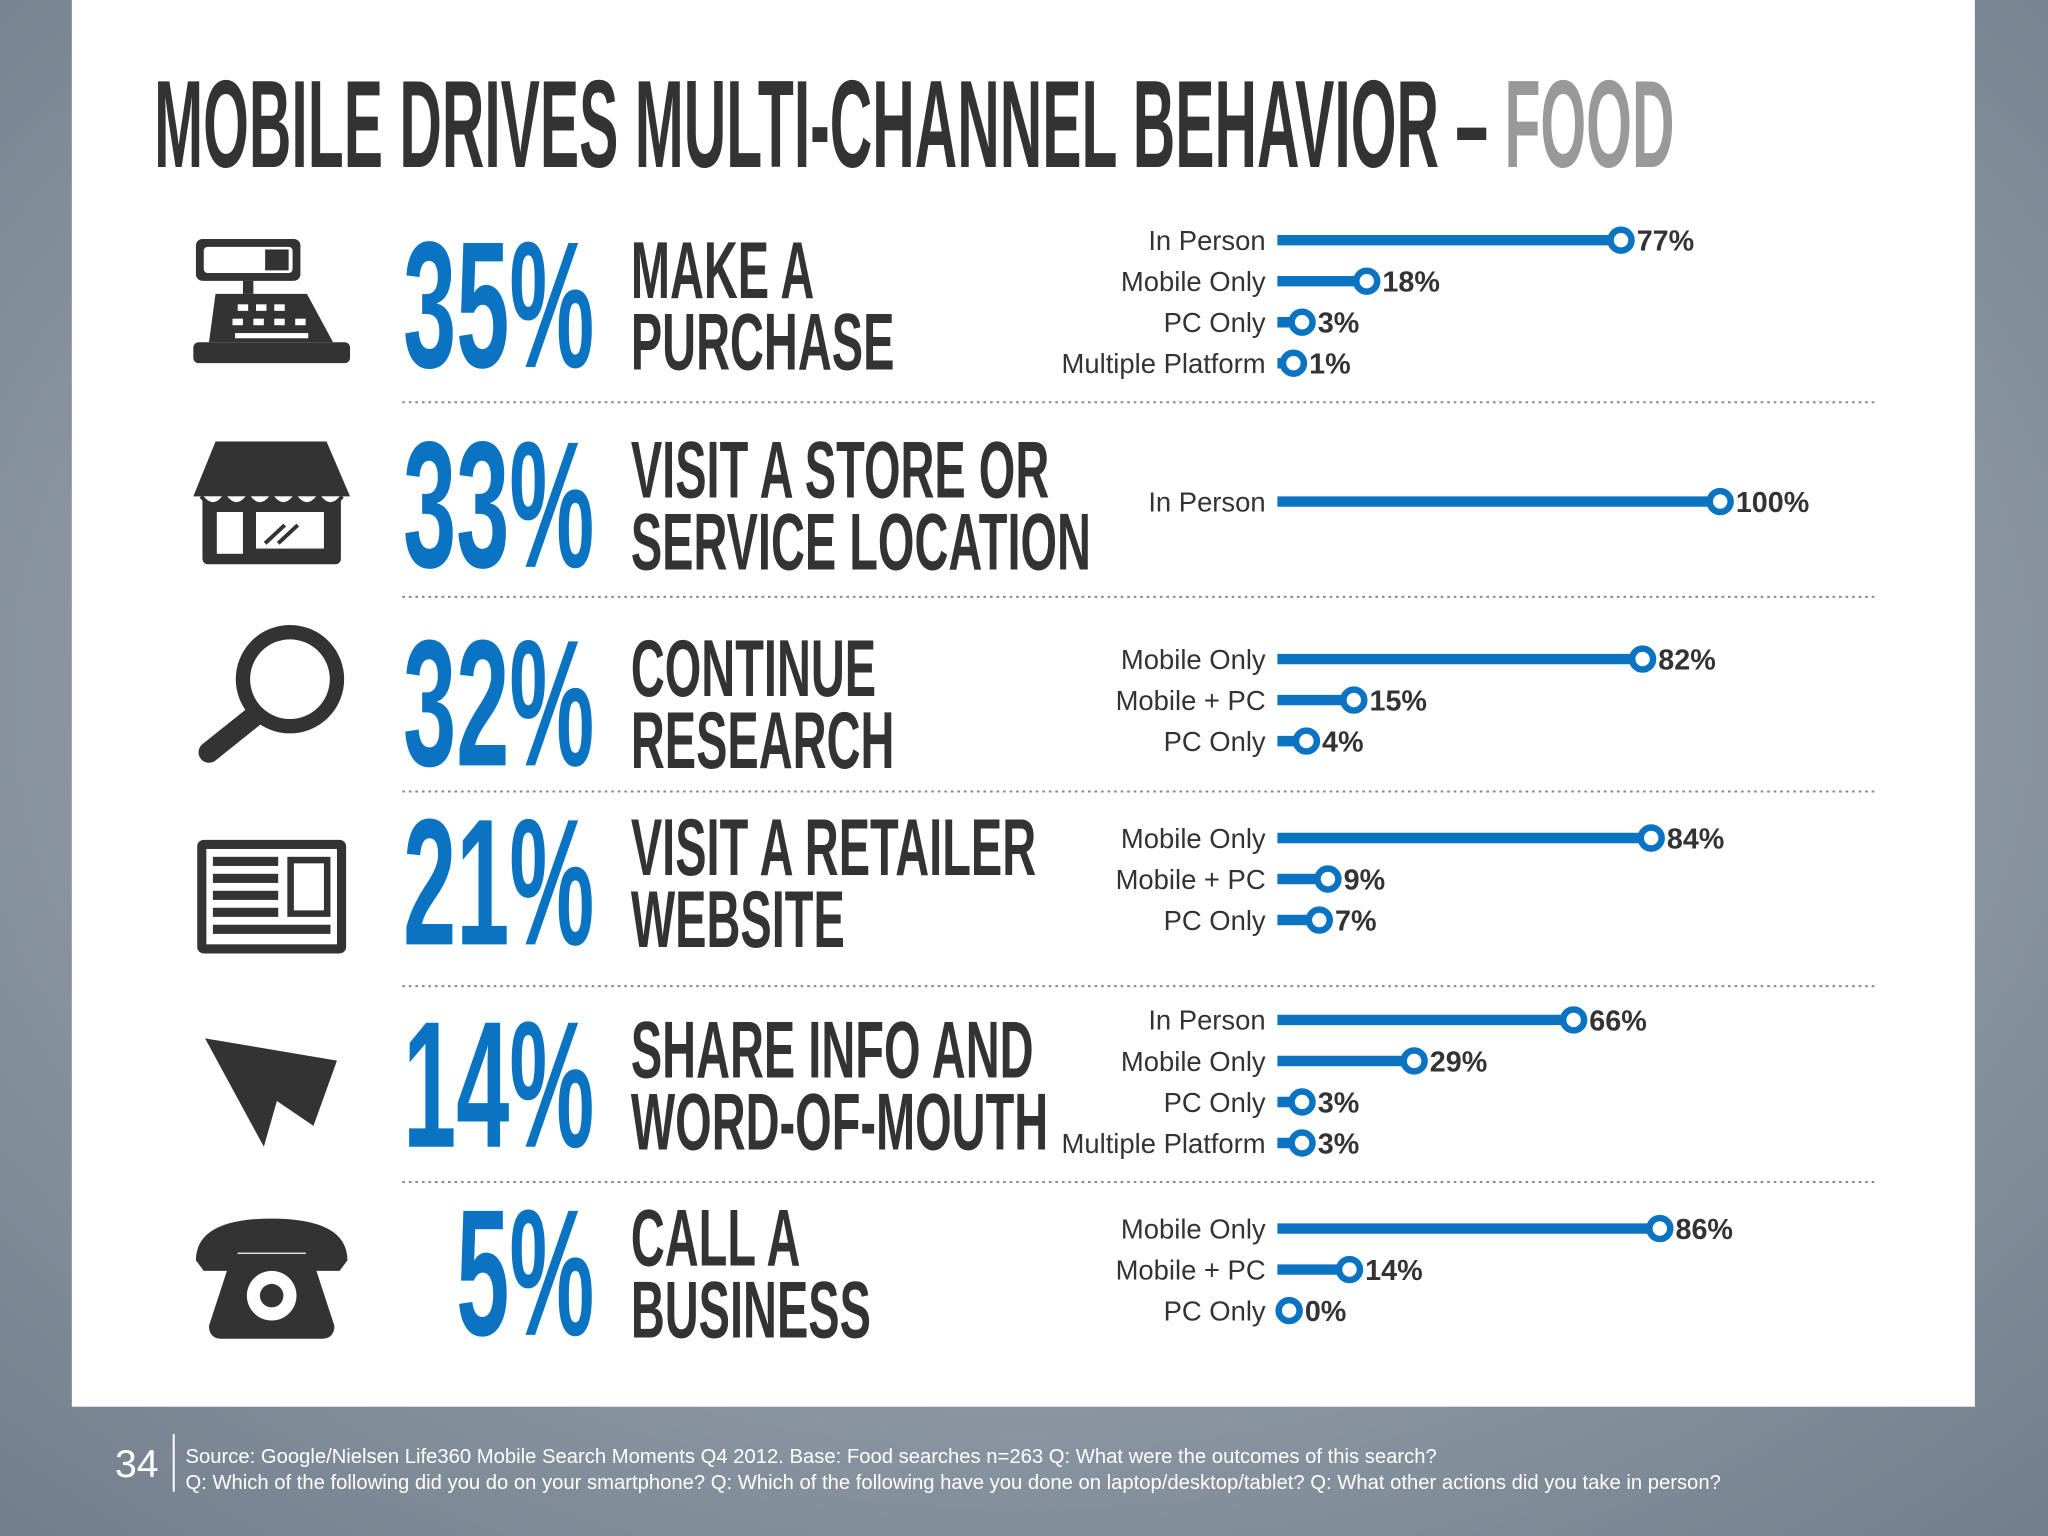 The height and width of the screenshot is (1536, 2048). I want to click on label-group: RESEARCH, so click(763, 741).